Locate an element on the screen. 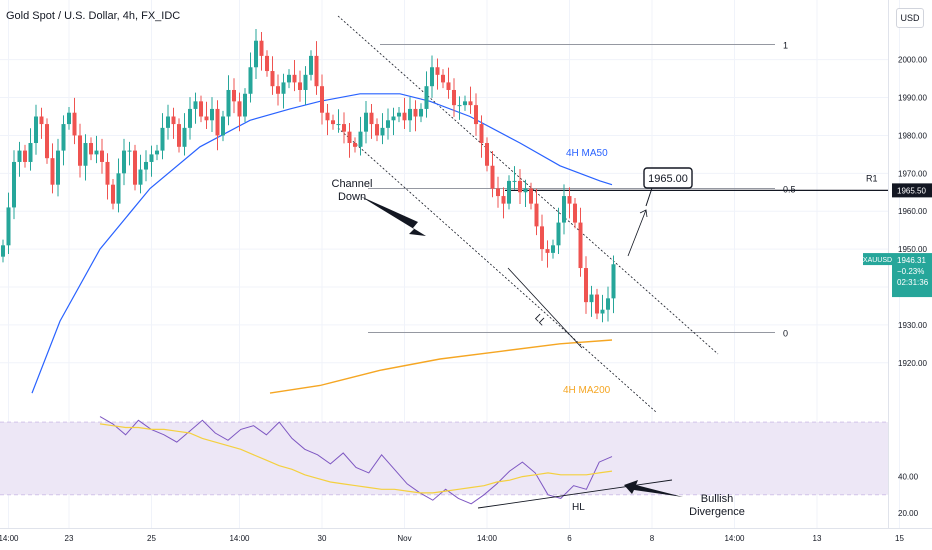 This screenshot has width=932, height=550. rsi-ma-line is located at coordinates (356, 458).